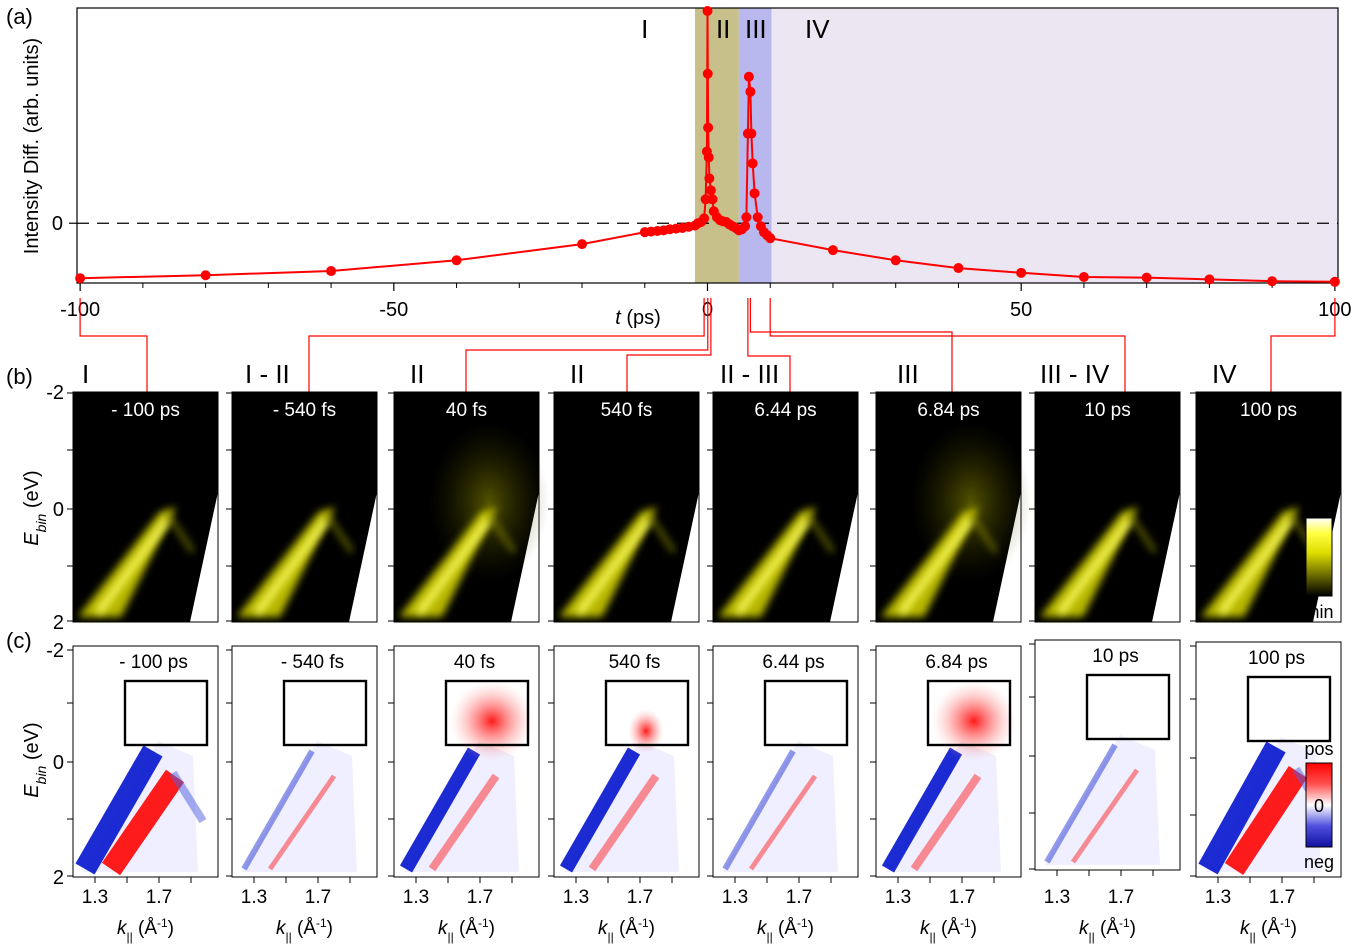 This screenshot has width=1370, height=944. I want to click on excited-population, so click(974, 721).